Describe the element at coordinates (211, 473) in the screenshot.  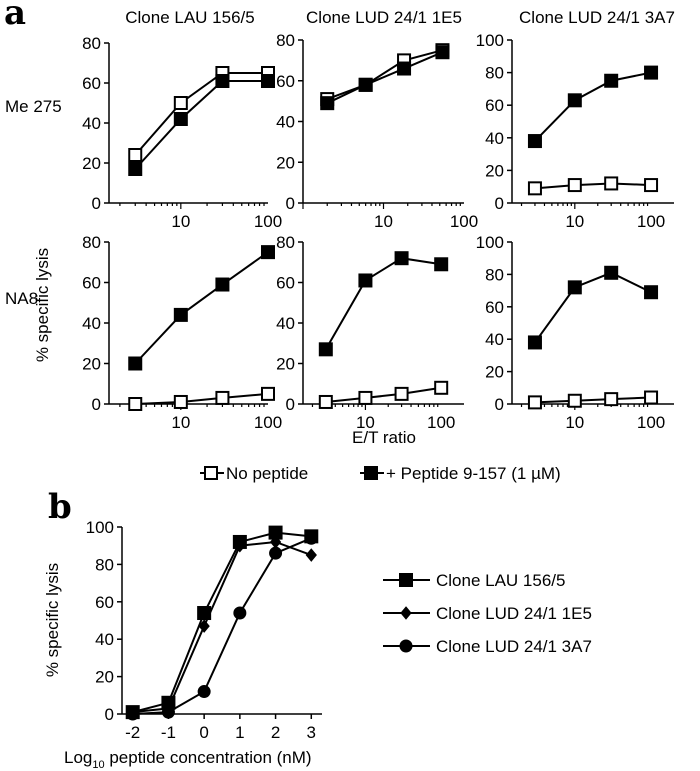
I see `legend-marker-open-square` at that location.